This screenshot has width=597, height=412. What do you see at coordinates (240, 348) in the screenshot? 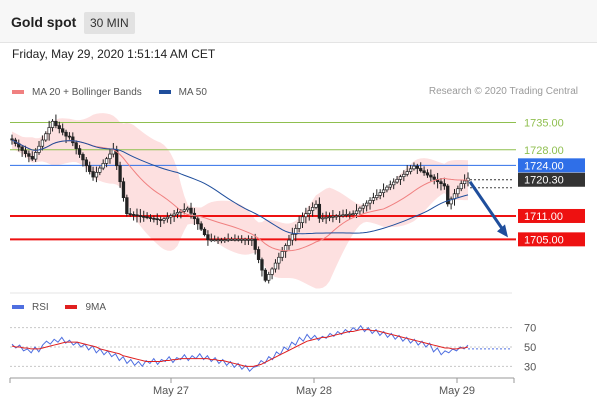
I see `rsi-series-9ma` at bounding box center [240, 348].